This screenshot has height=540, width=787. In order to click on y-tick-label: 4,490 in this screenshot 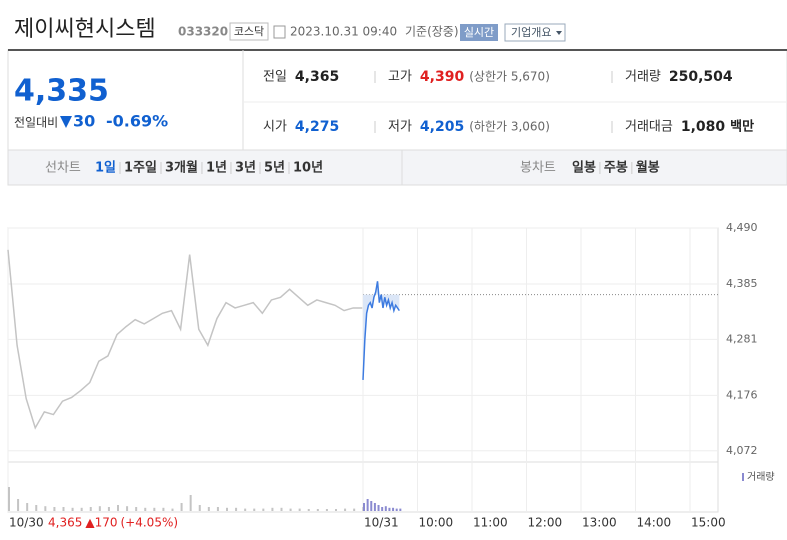, I will do `click(742, 227)`.